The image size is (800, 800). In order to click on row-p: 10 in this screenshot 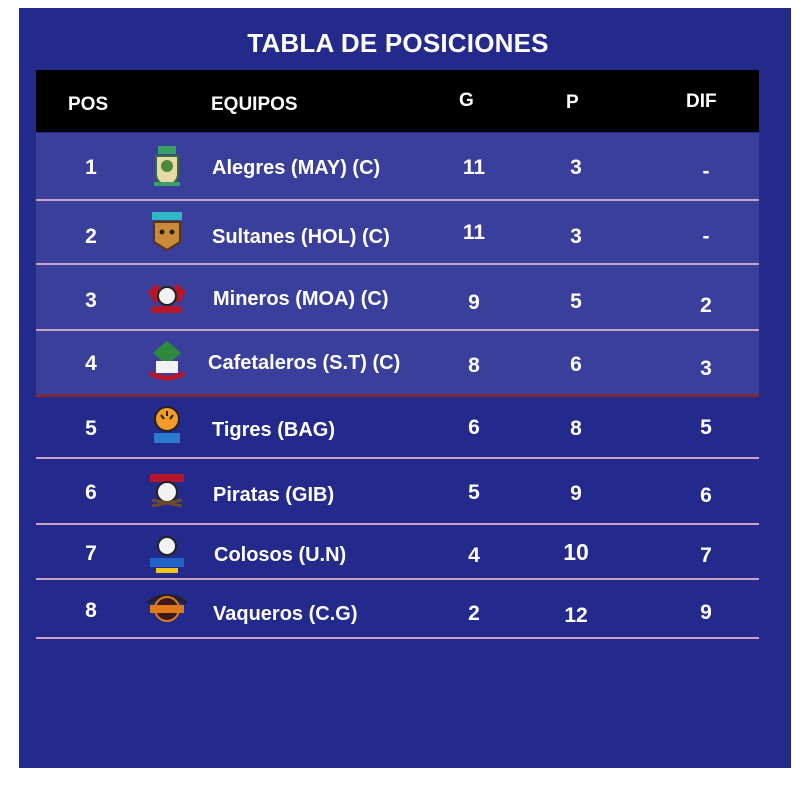, I will do `click(576, 552)`.